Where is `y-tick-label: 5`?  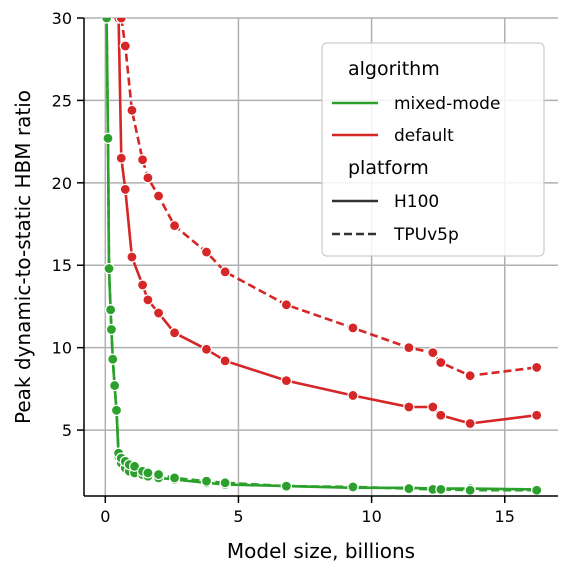 y-tick-label: 5 is located at coordinates (67, 430).